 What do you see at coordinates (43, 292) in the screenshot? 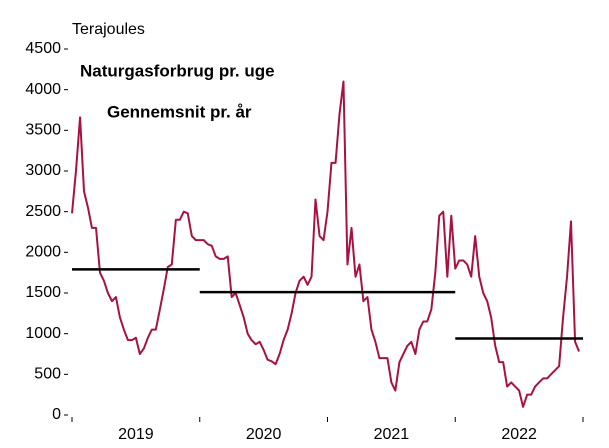
I see `y-tick-label: 1500` at bounding box center [43, 292].